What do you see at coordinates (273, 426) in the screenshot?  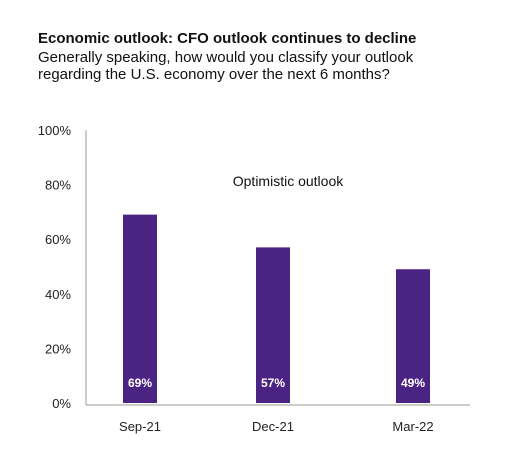 I see `x-tick-label: Dec-21` at bounding box center [273, 426].